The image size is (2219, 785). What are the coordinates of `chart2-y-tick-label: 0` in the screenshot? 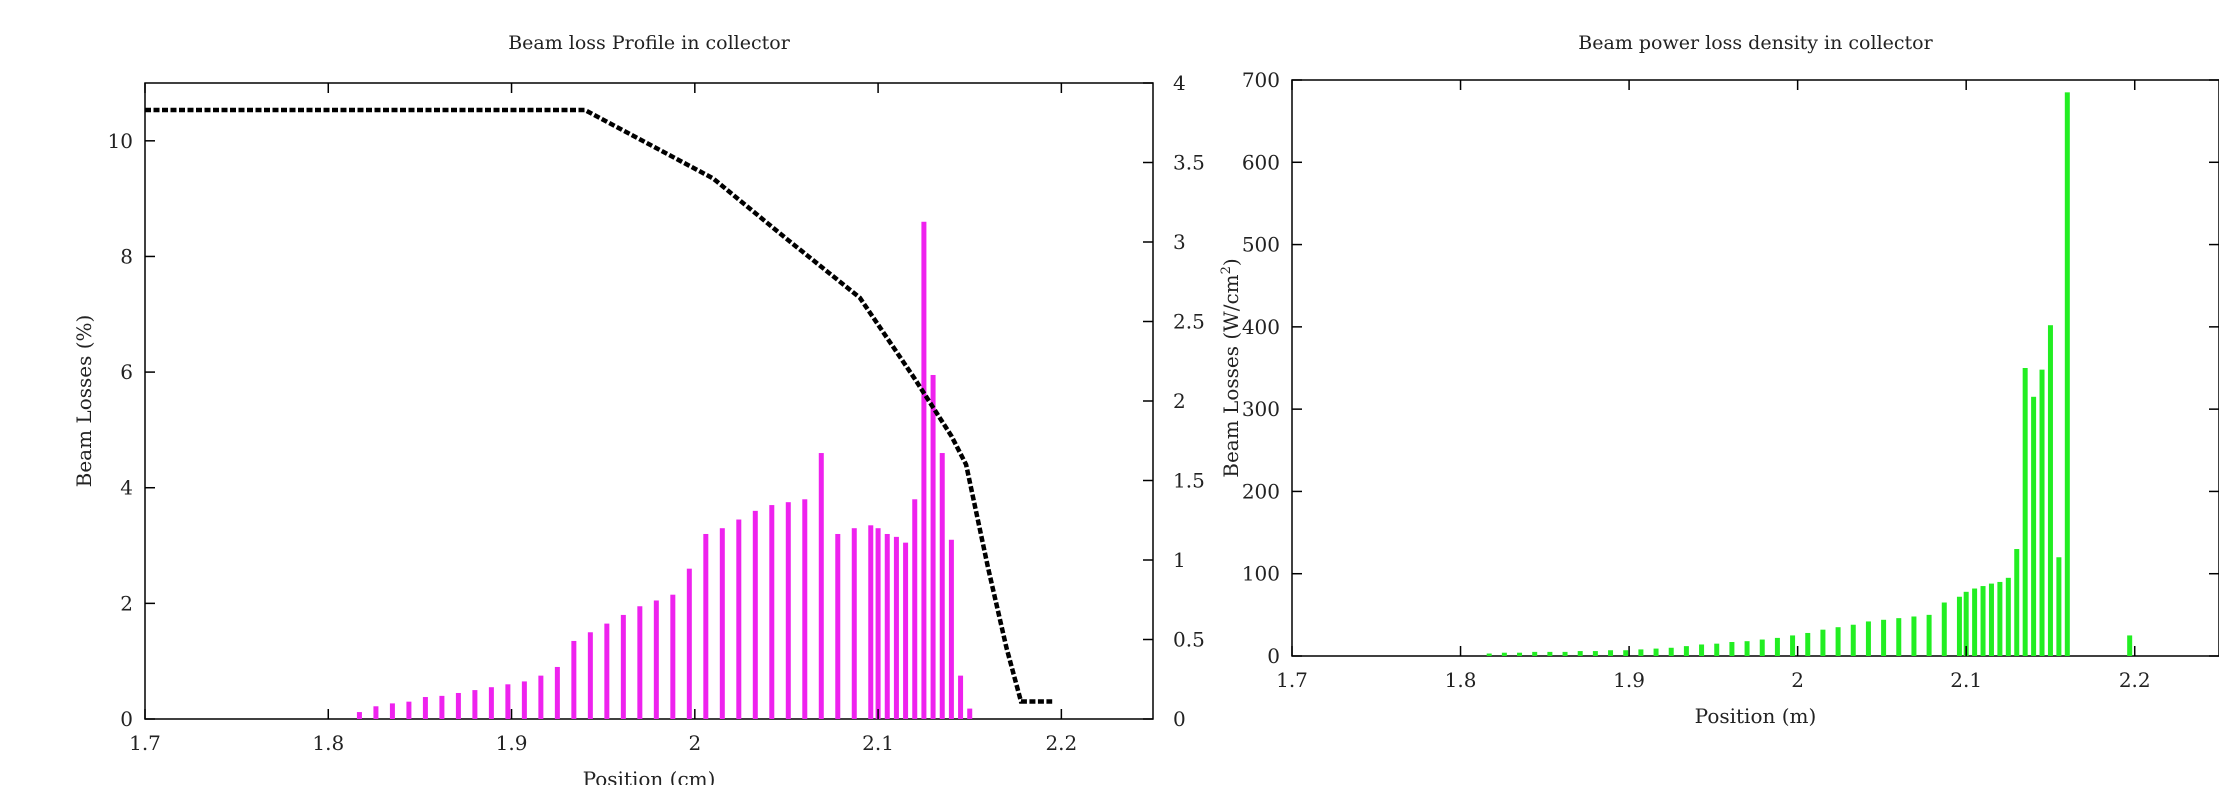 It's located at (1273, 656).